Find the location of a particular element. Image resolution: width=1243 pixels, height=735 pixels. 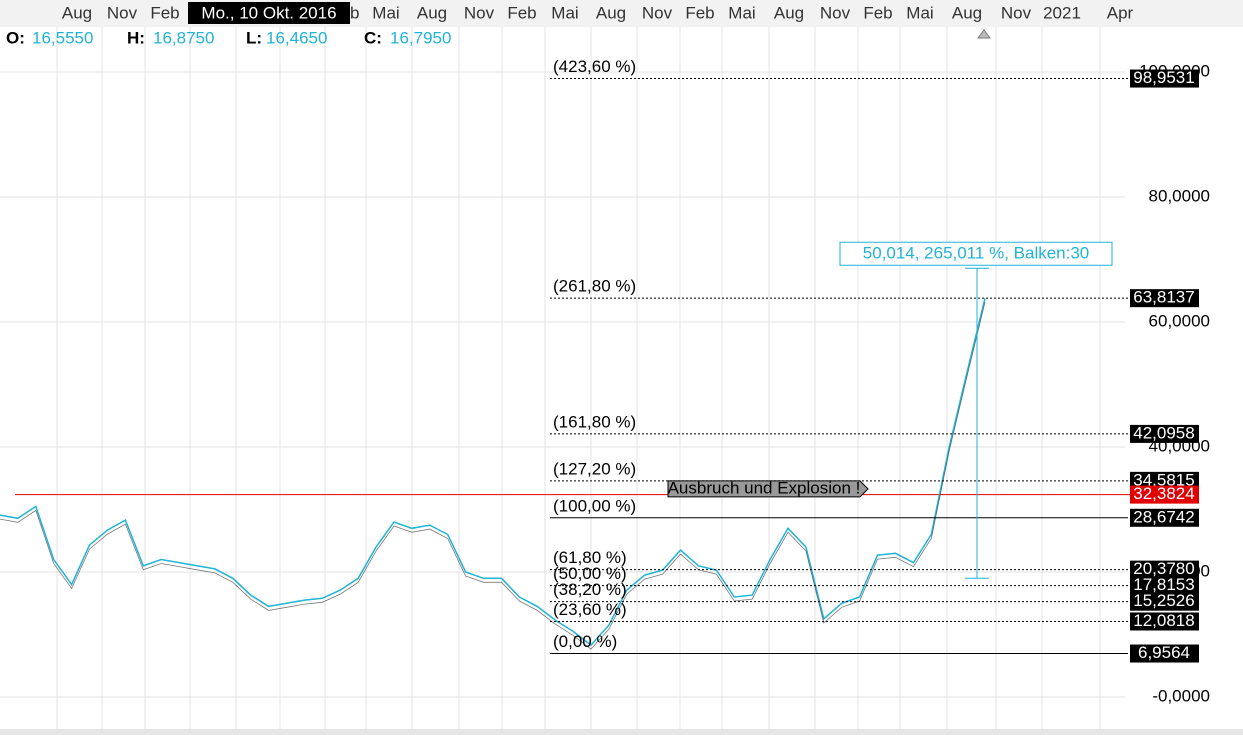

price-label: 98,9531 is located at coordinates (1163, 77).